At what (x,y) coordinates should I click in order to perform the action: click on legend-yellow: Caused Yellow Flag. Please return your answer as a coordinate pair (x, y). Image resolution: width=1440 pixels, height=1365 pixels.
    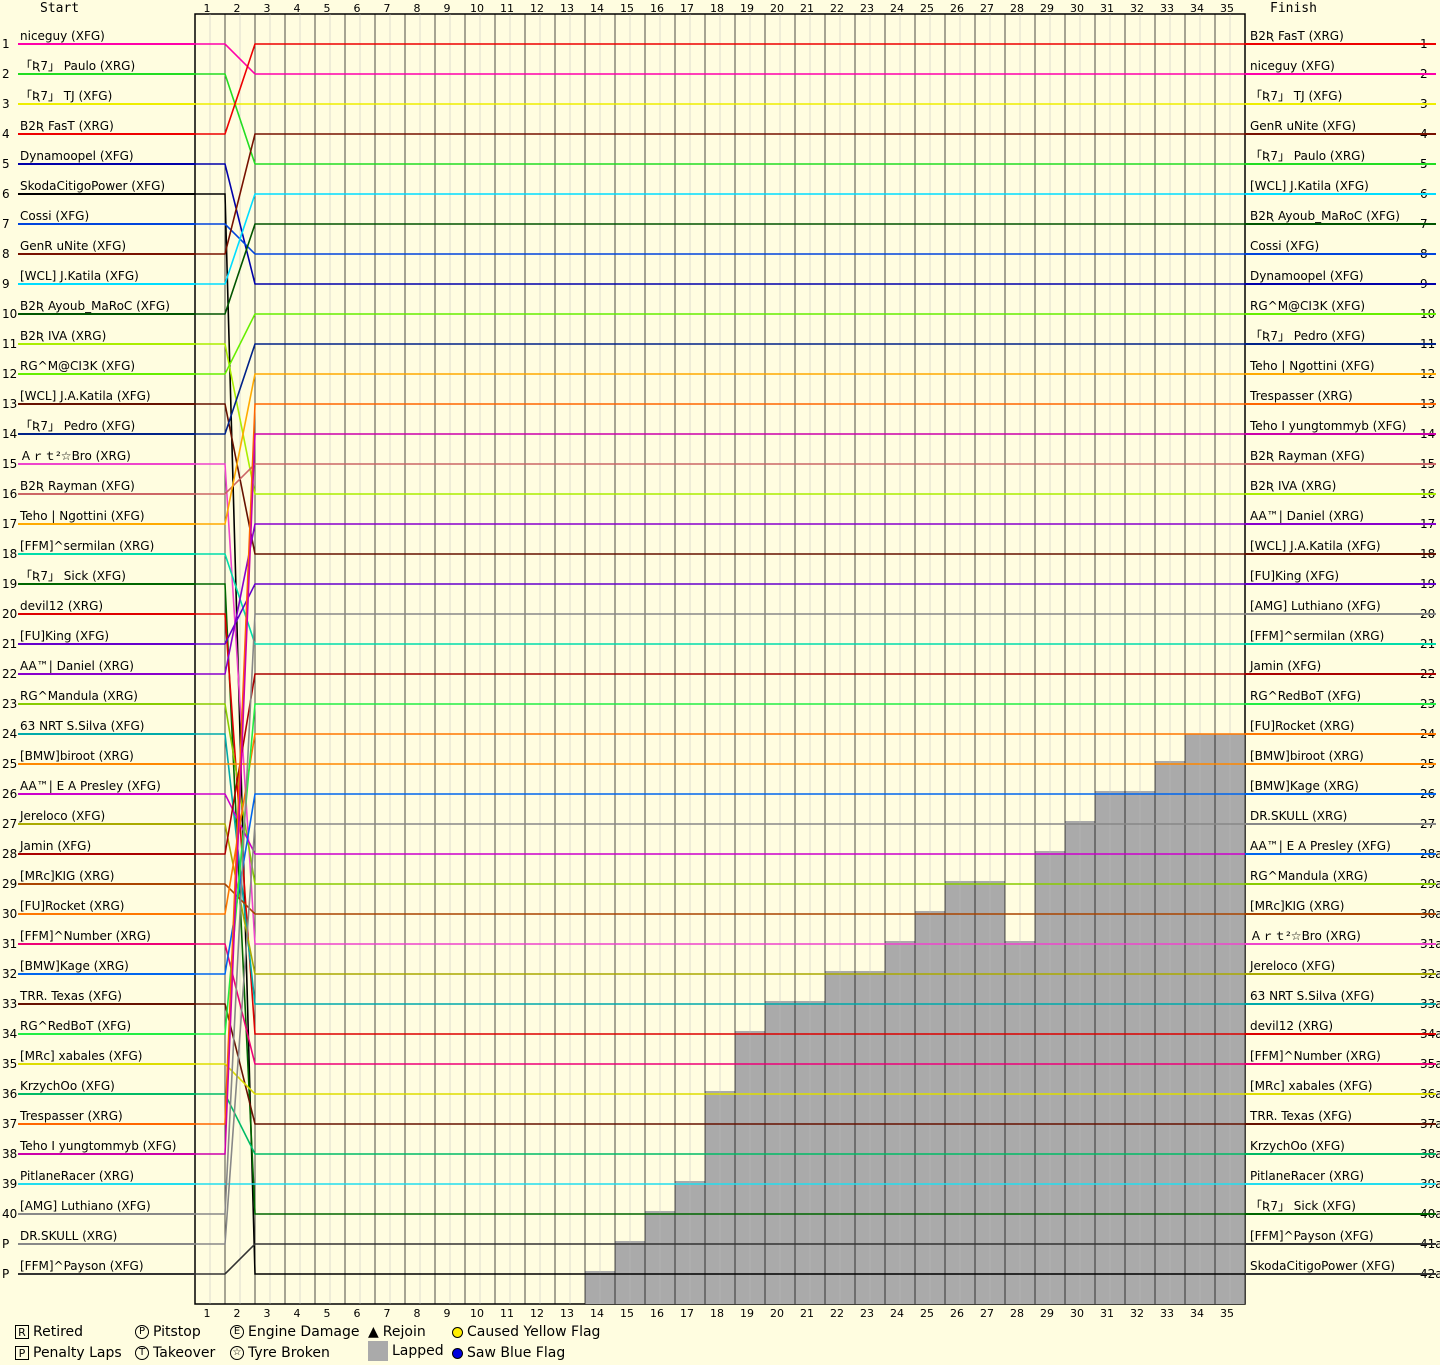
    Looking at the image, I should click on (526, 1332).